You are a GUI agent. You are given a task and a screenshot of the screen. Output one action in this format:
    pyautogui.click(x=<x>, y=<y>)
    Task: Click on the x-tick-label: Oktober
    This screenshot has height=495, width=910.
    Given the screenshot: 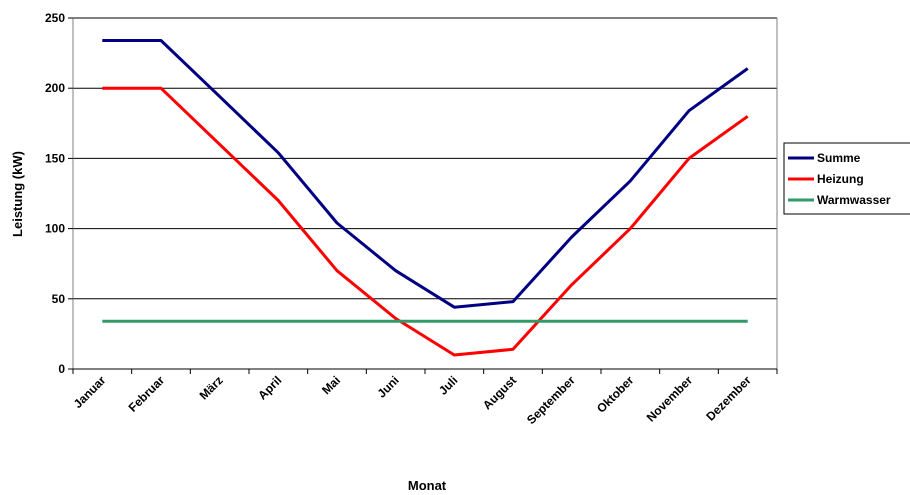 What is the action you would take?
    pyautogui.click(x=615, y=394)
    